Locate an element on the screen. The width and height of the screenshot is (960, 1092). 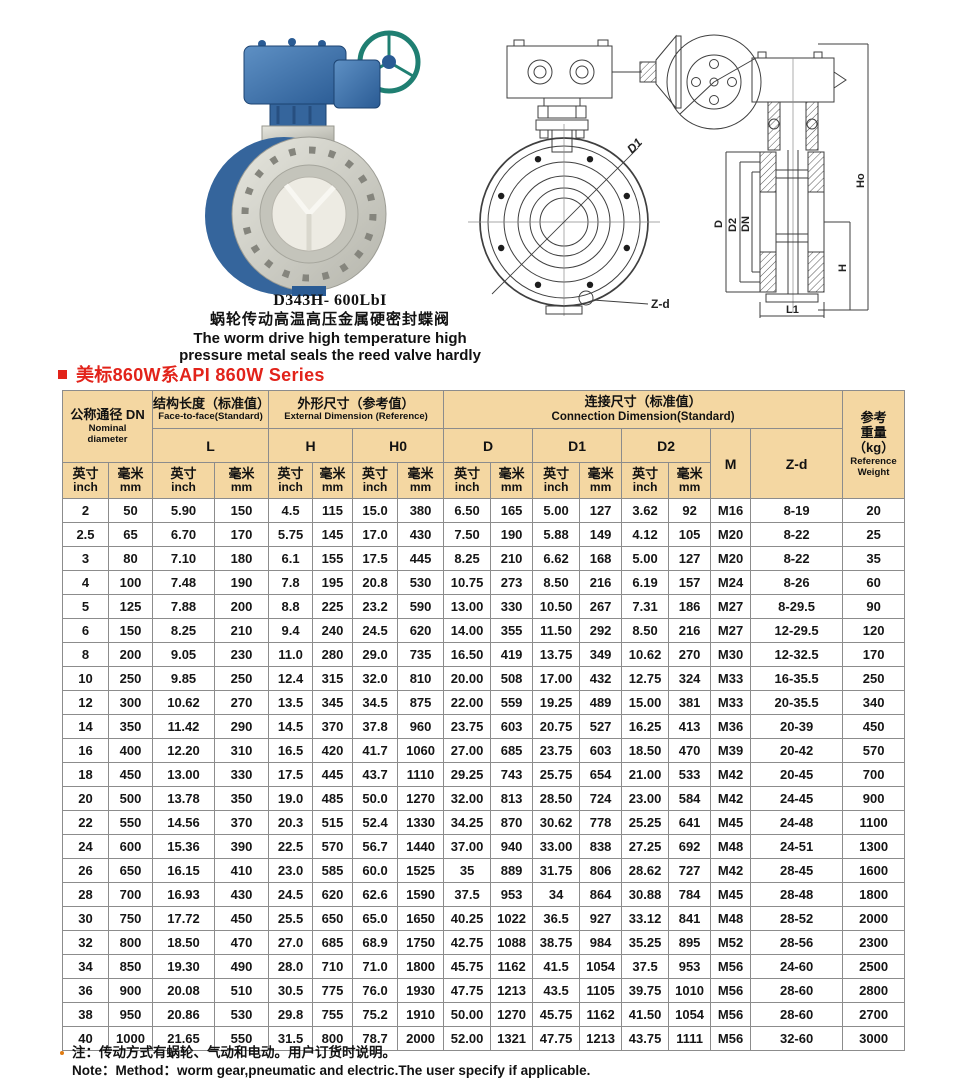
table-cell: 710 is located at coordinates (333, 966).